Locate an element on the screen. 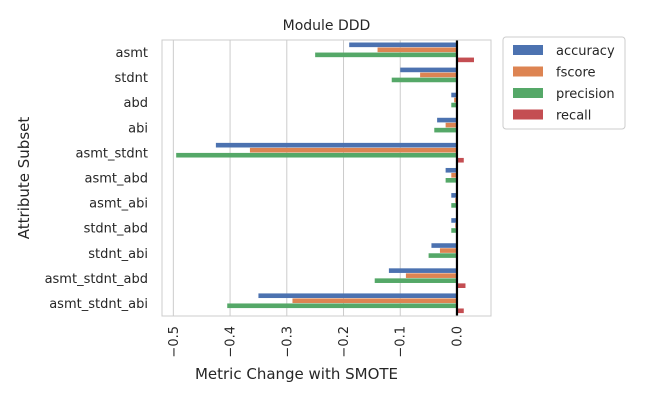 The image size is (650, 400). bar-accuracy-asmt-stdnt-abd is located at coordinates (422, 270).